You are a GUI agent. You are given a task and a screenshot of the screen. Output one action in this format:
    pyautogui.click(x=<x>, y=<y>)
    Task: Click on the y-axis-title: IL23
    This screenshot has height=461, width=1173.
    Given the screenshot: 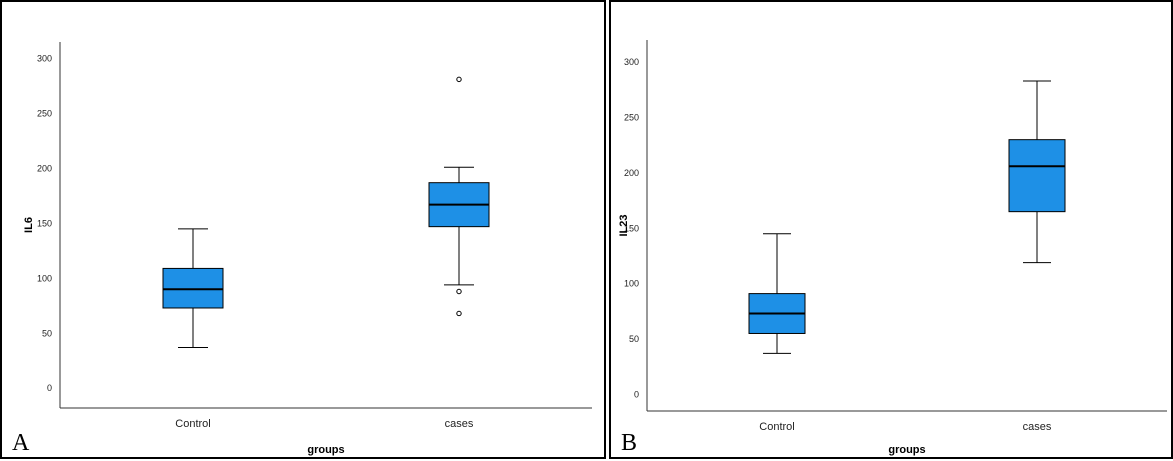 What is the action you would take?
    pyautogui.click(x=624, y=225)
    